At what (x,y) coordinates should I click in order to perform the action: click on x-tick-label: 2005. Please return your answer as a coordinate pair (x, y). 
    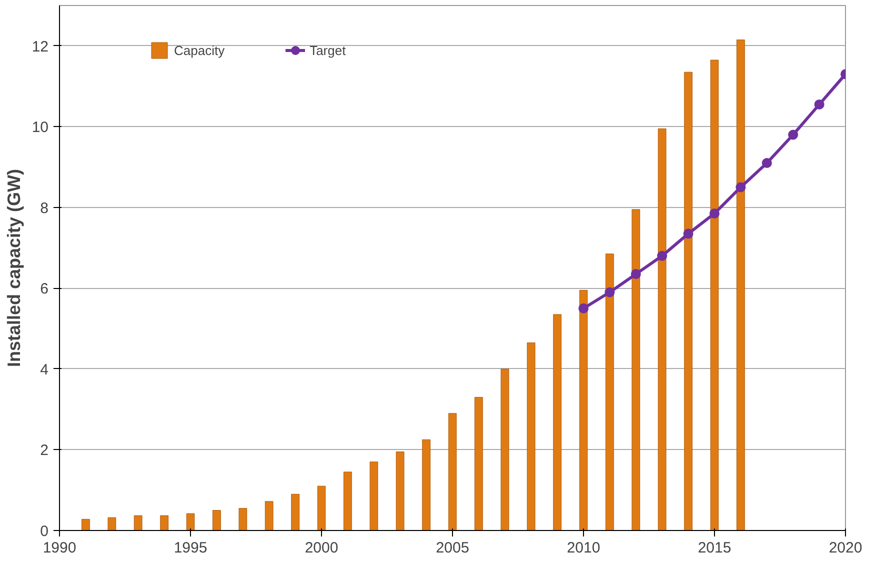
    Looking at the image, I should click on (453, 548).